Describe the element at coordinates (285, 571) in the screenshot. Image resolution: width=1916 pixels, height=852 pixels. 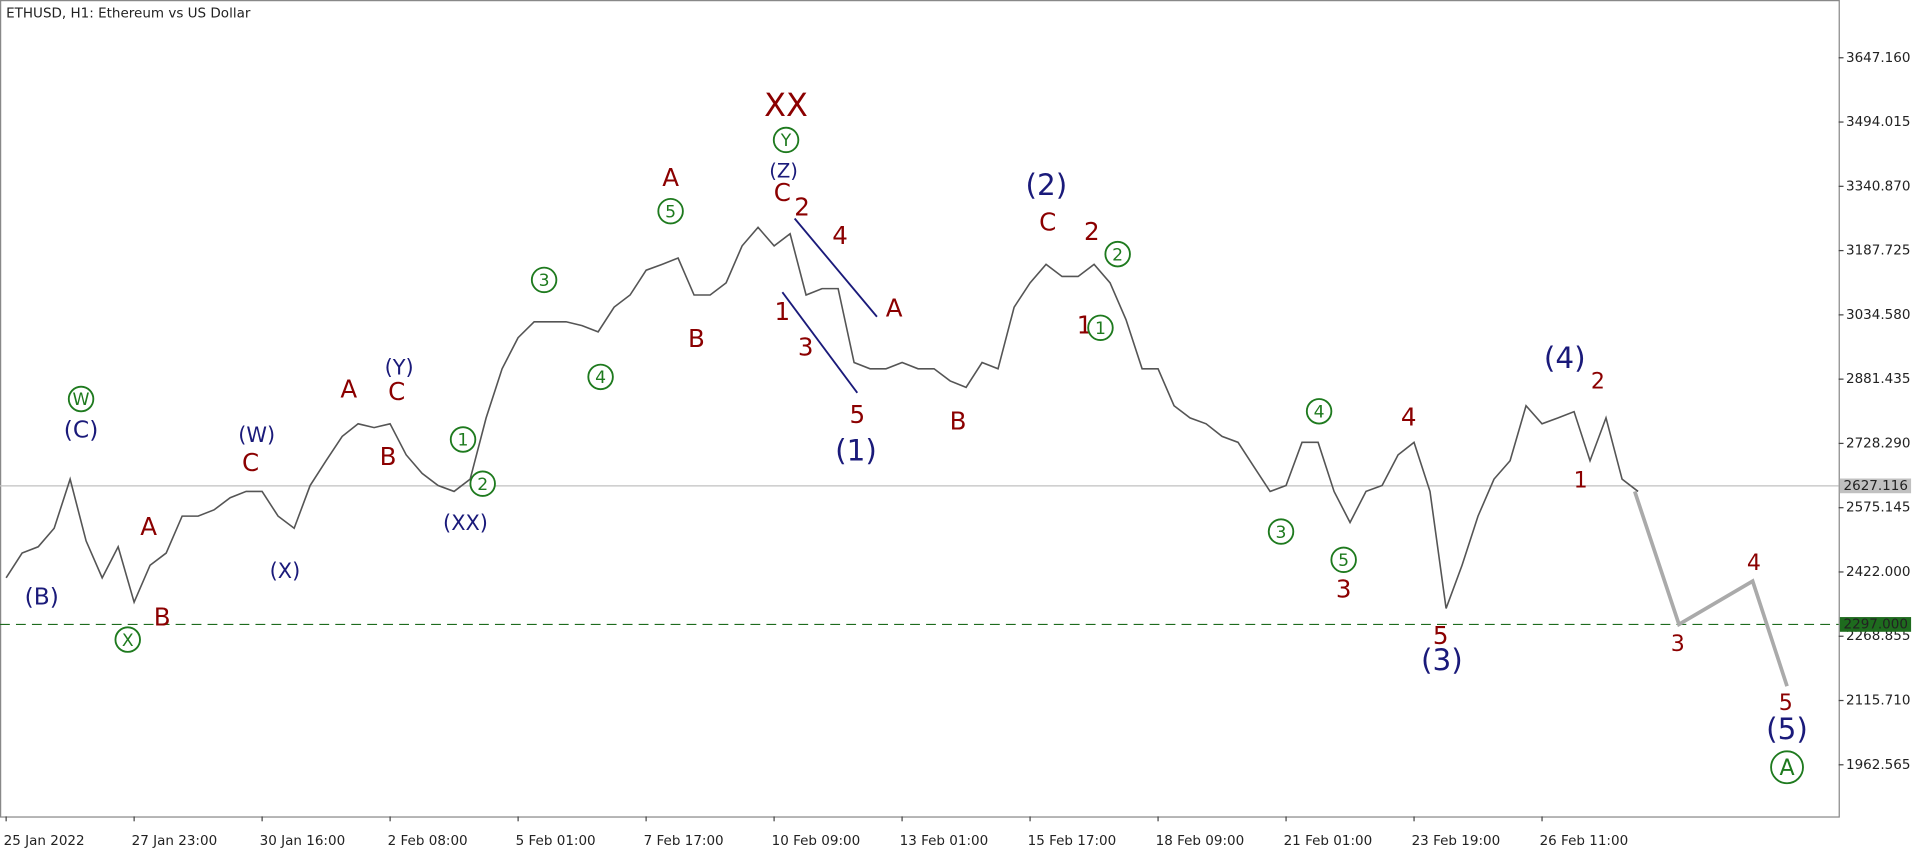
I see `wave-label: (X)` at that location.